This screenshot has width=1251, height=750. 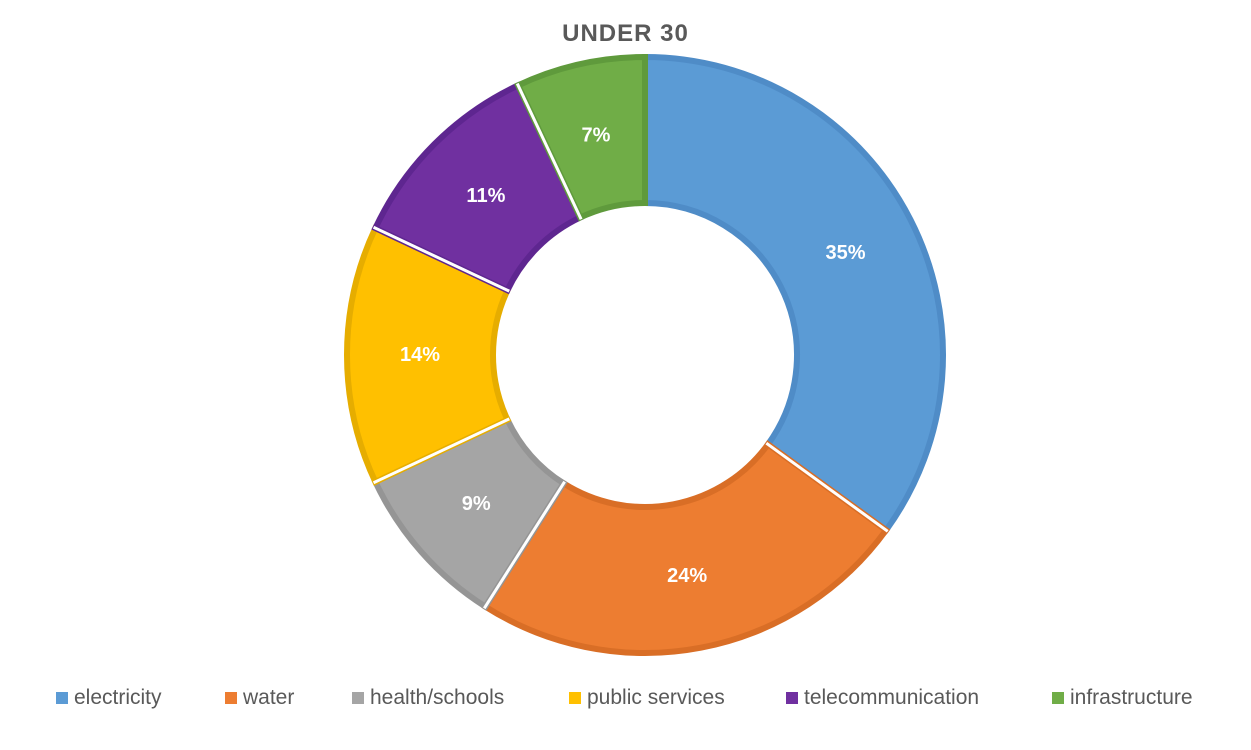 What do you see at coordinates (118, 697) in the screenshot?
I see `legend-label-electricity: electricity` at bounding box center [118, 697].